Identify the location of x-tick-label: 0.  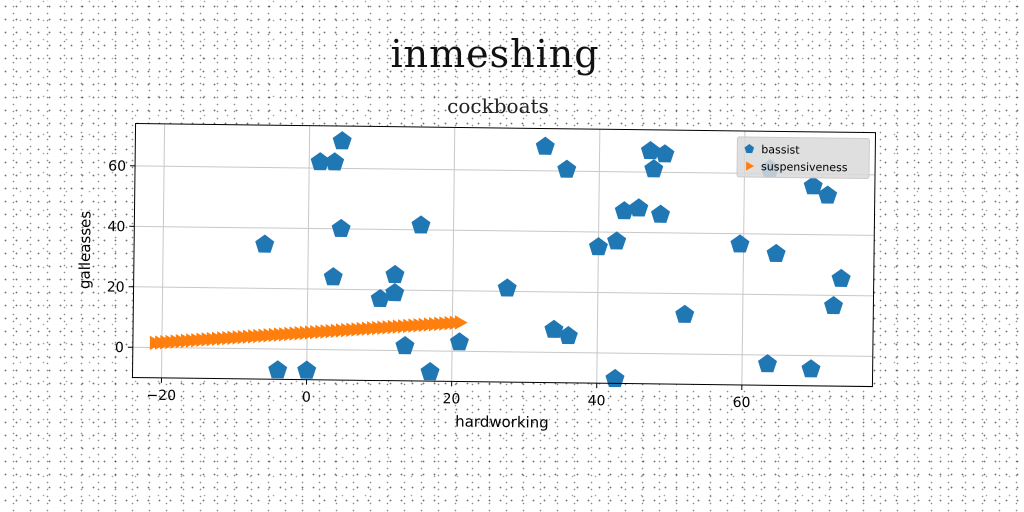
(306, 398).